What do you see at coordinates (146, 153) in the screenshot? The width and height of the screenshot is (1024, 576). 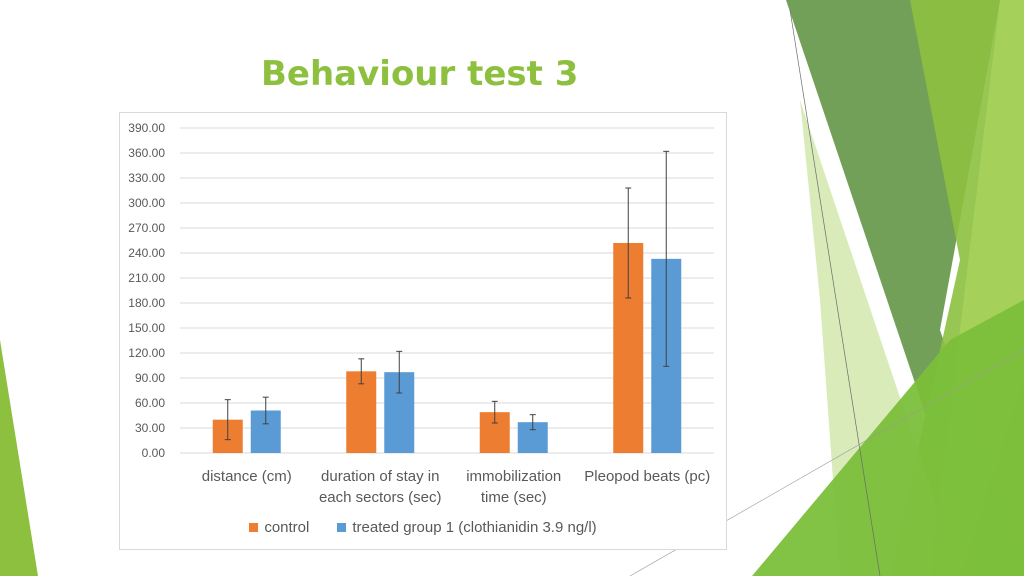 I see `y-tick-label: 360.00` at bounding box center [146, 153].